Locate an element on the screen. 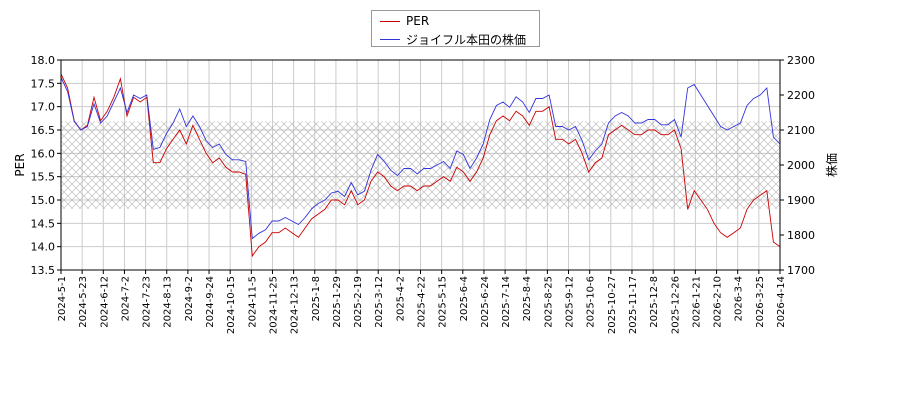  right-tick-label: 2200 is located at coordinates (801, 95).